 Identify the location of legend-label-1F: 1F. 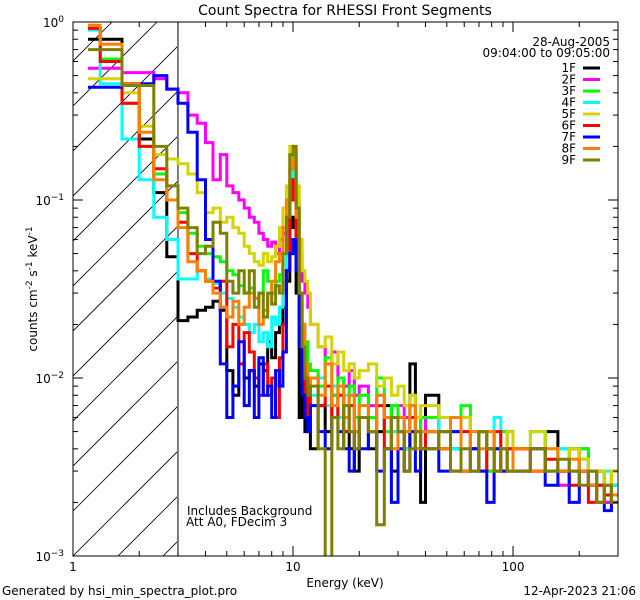
(568, 68).